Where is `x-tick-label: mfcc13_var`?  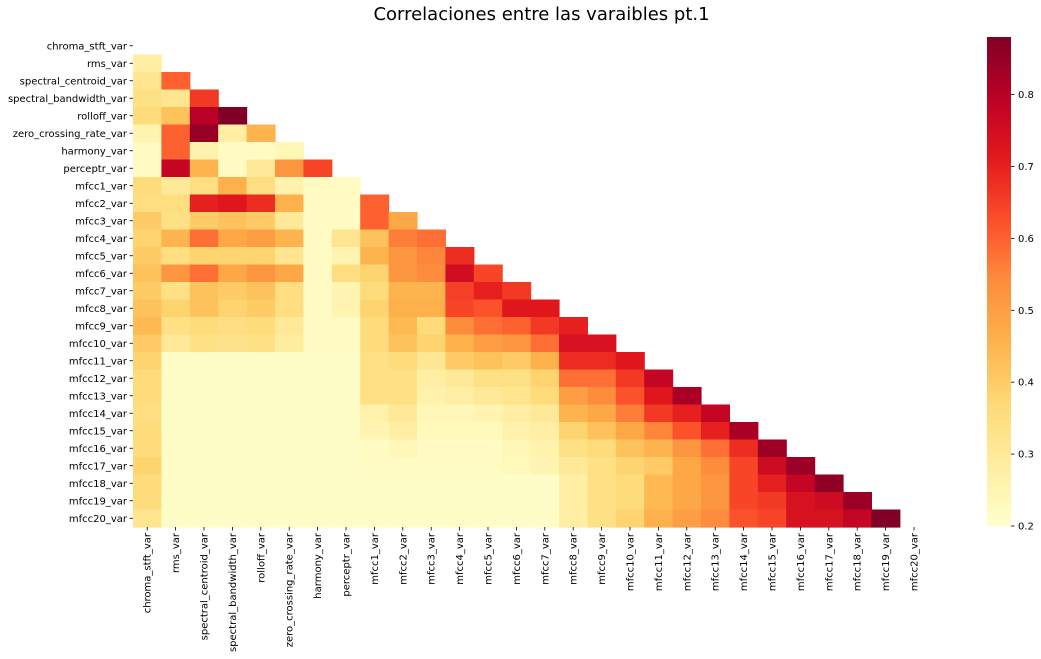 x-tick-label: mfcc13_var is located at coordinates (716, 561).